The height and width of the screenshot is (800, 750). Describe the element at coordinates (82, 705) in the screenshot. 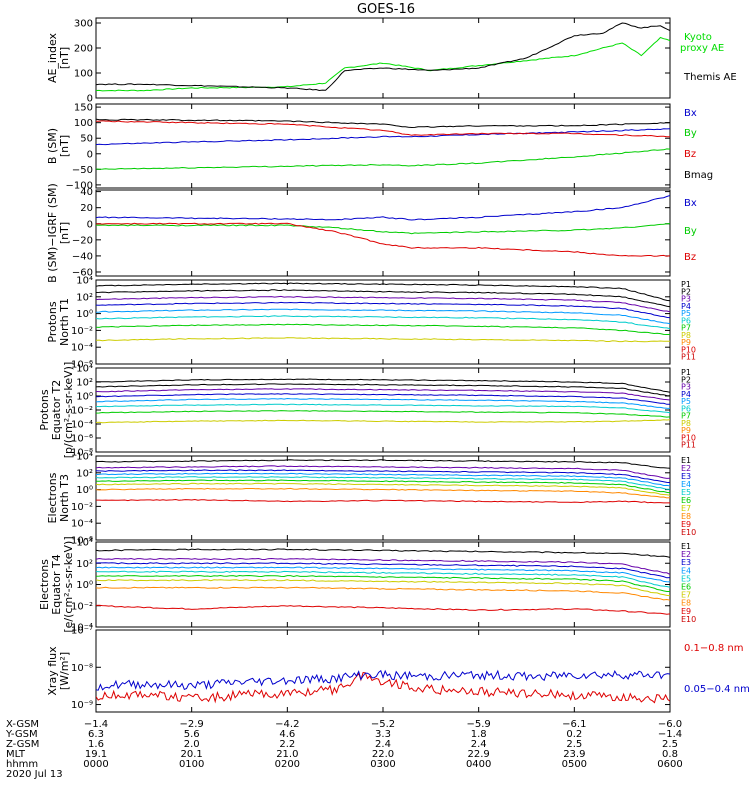

I see `ytick-label: 10⁻⁹` at that location.